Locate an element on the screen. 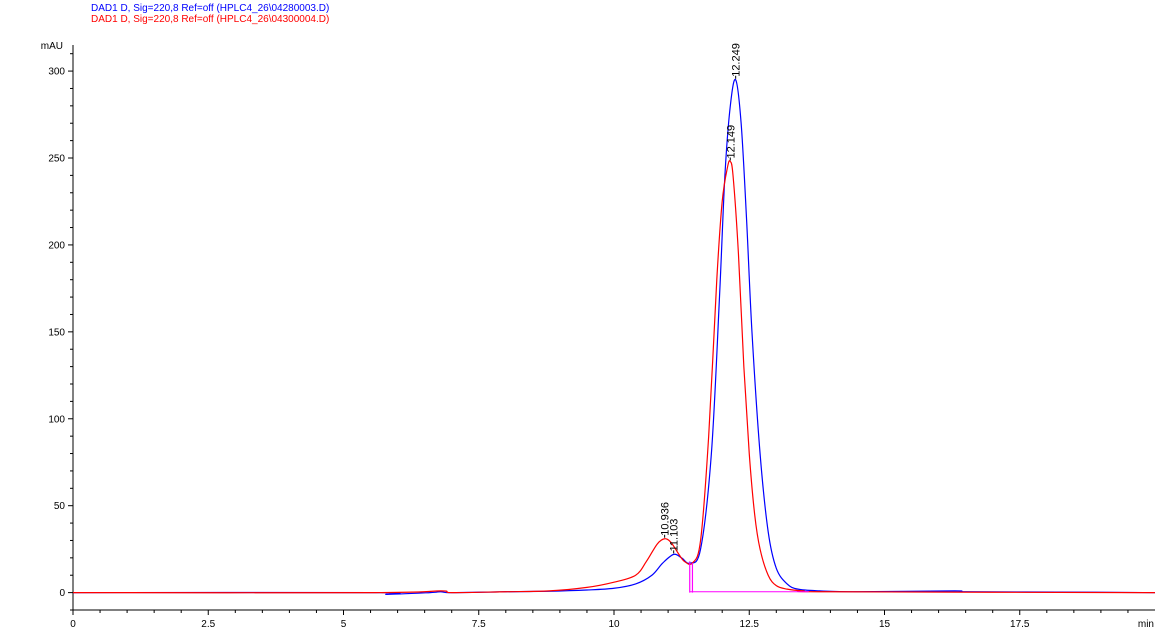  y-tick-label: 50 is located at coordinates (60, 506).